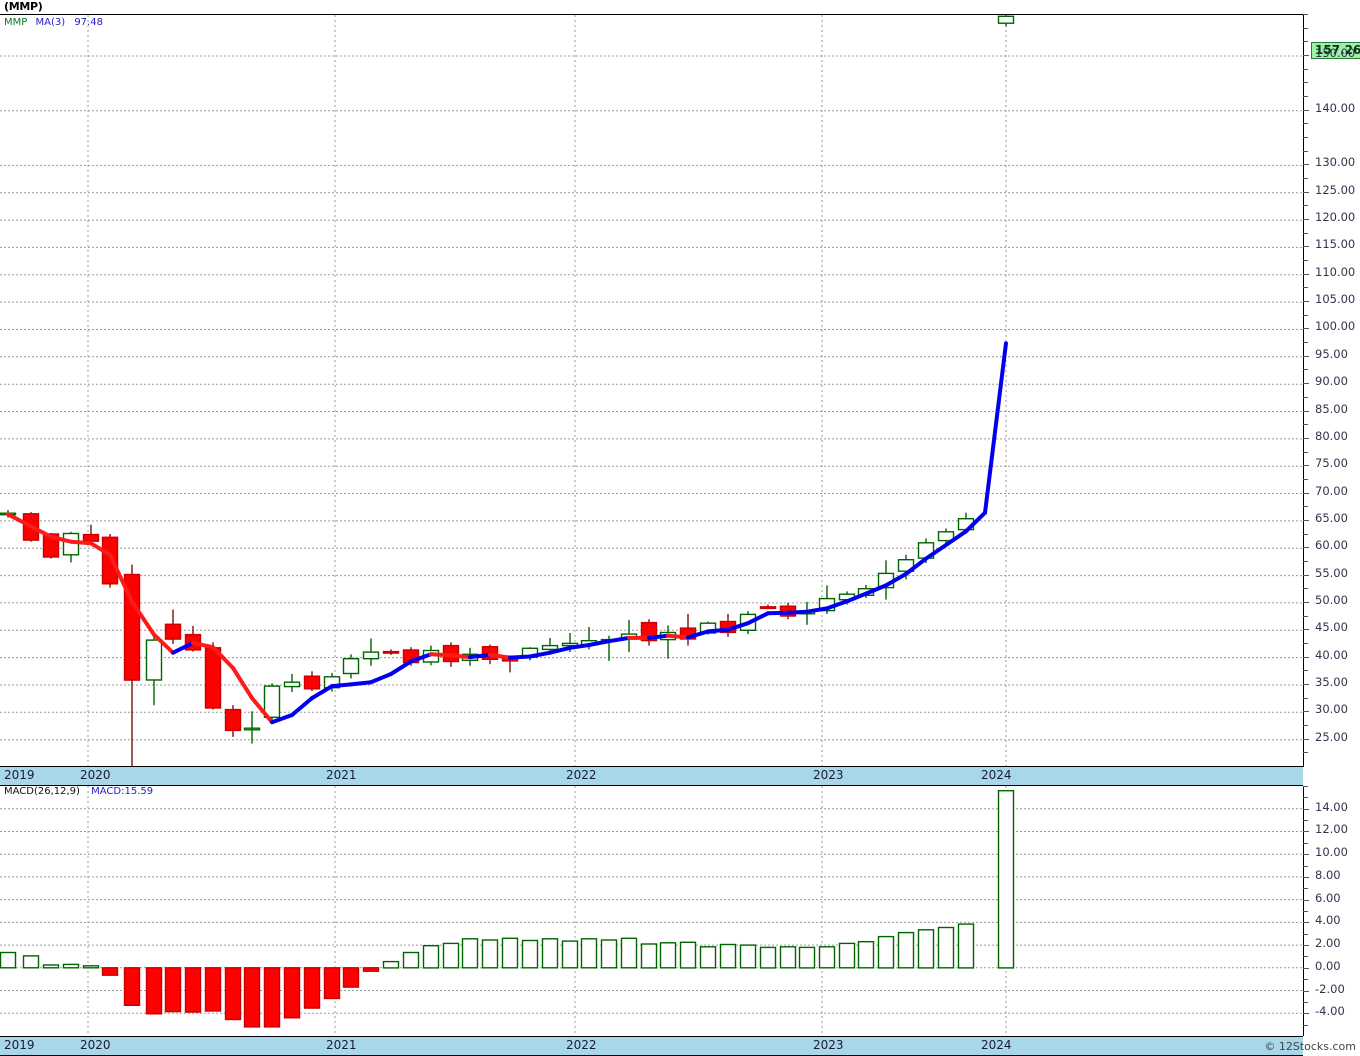 The image size is (1360, 1056). I want to click on macd-axis-tick-label: -2.00, so click(1330, 988).